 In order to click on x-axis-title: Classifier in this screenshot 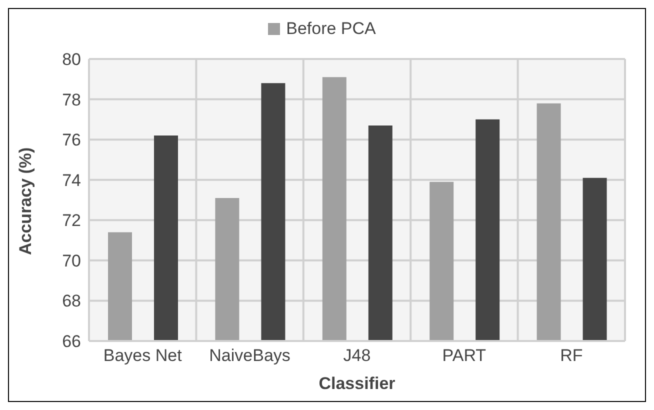, I will do `click(357, 383)`.